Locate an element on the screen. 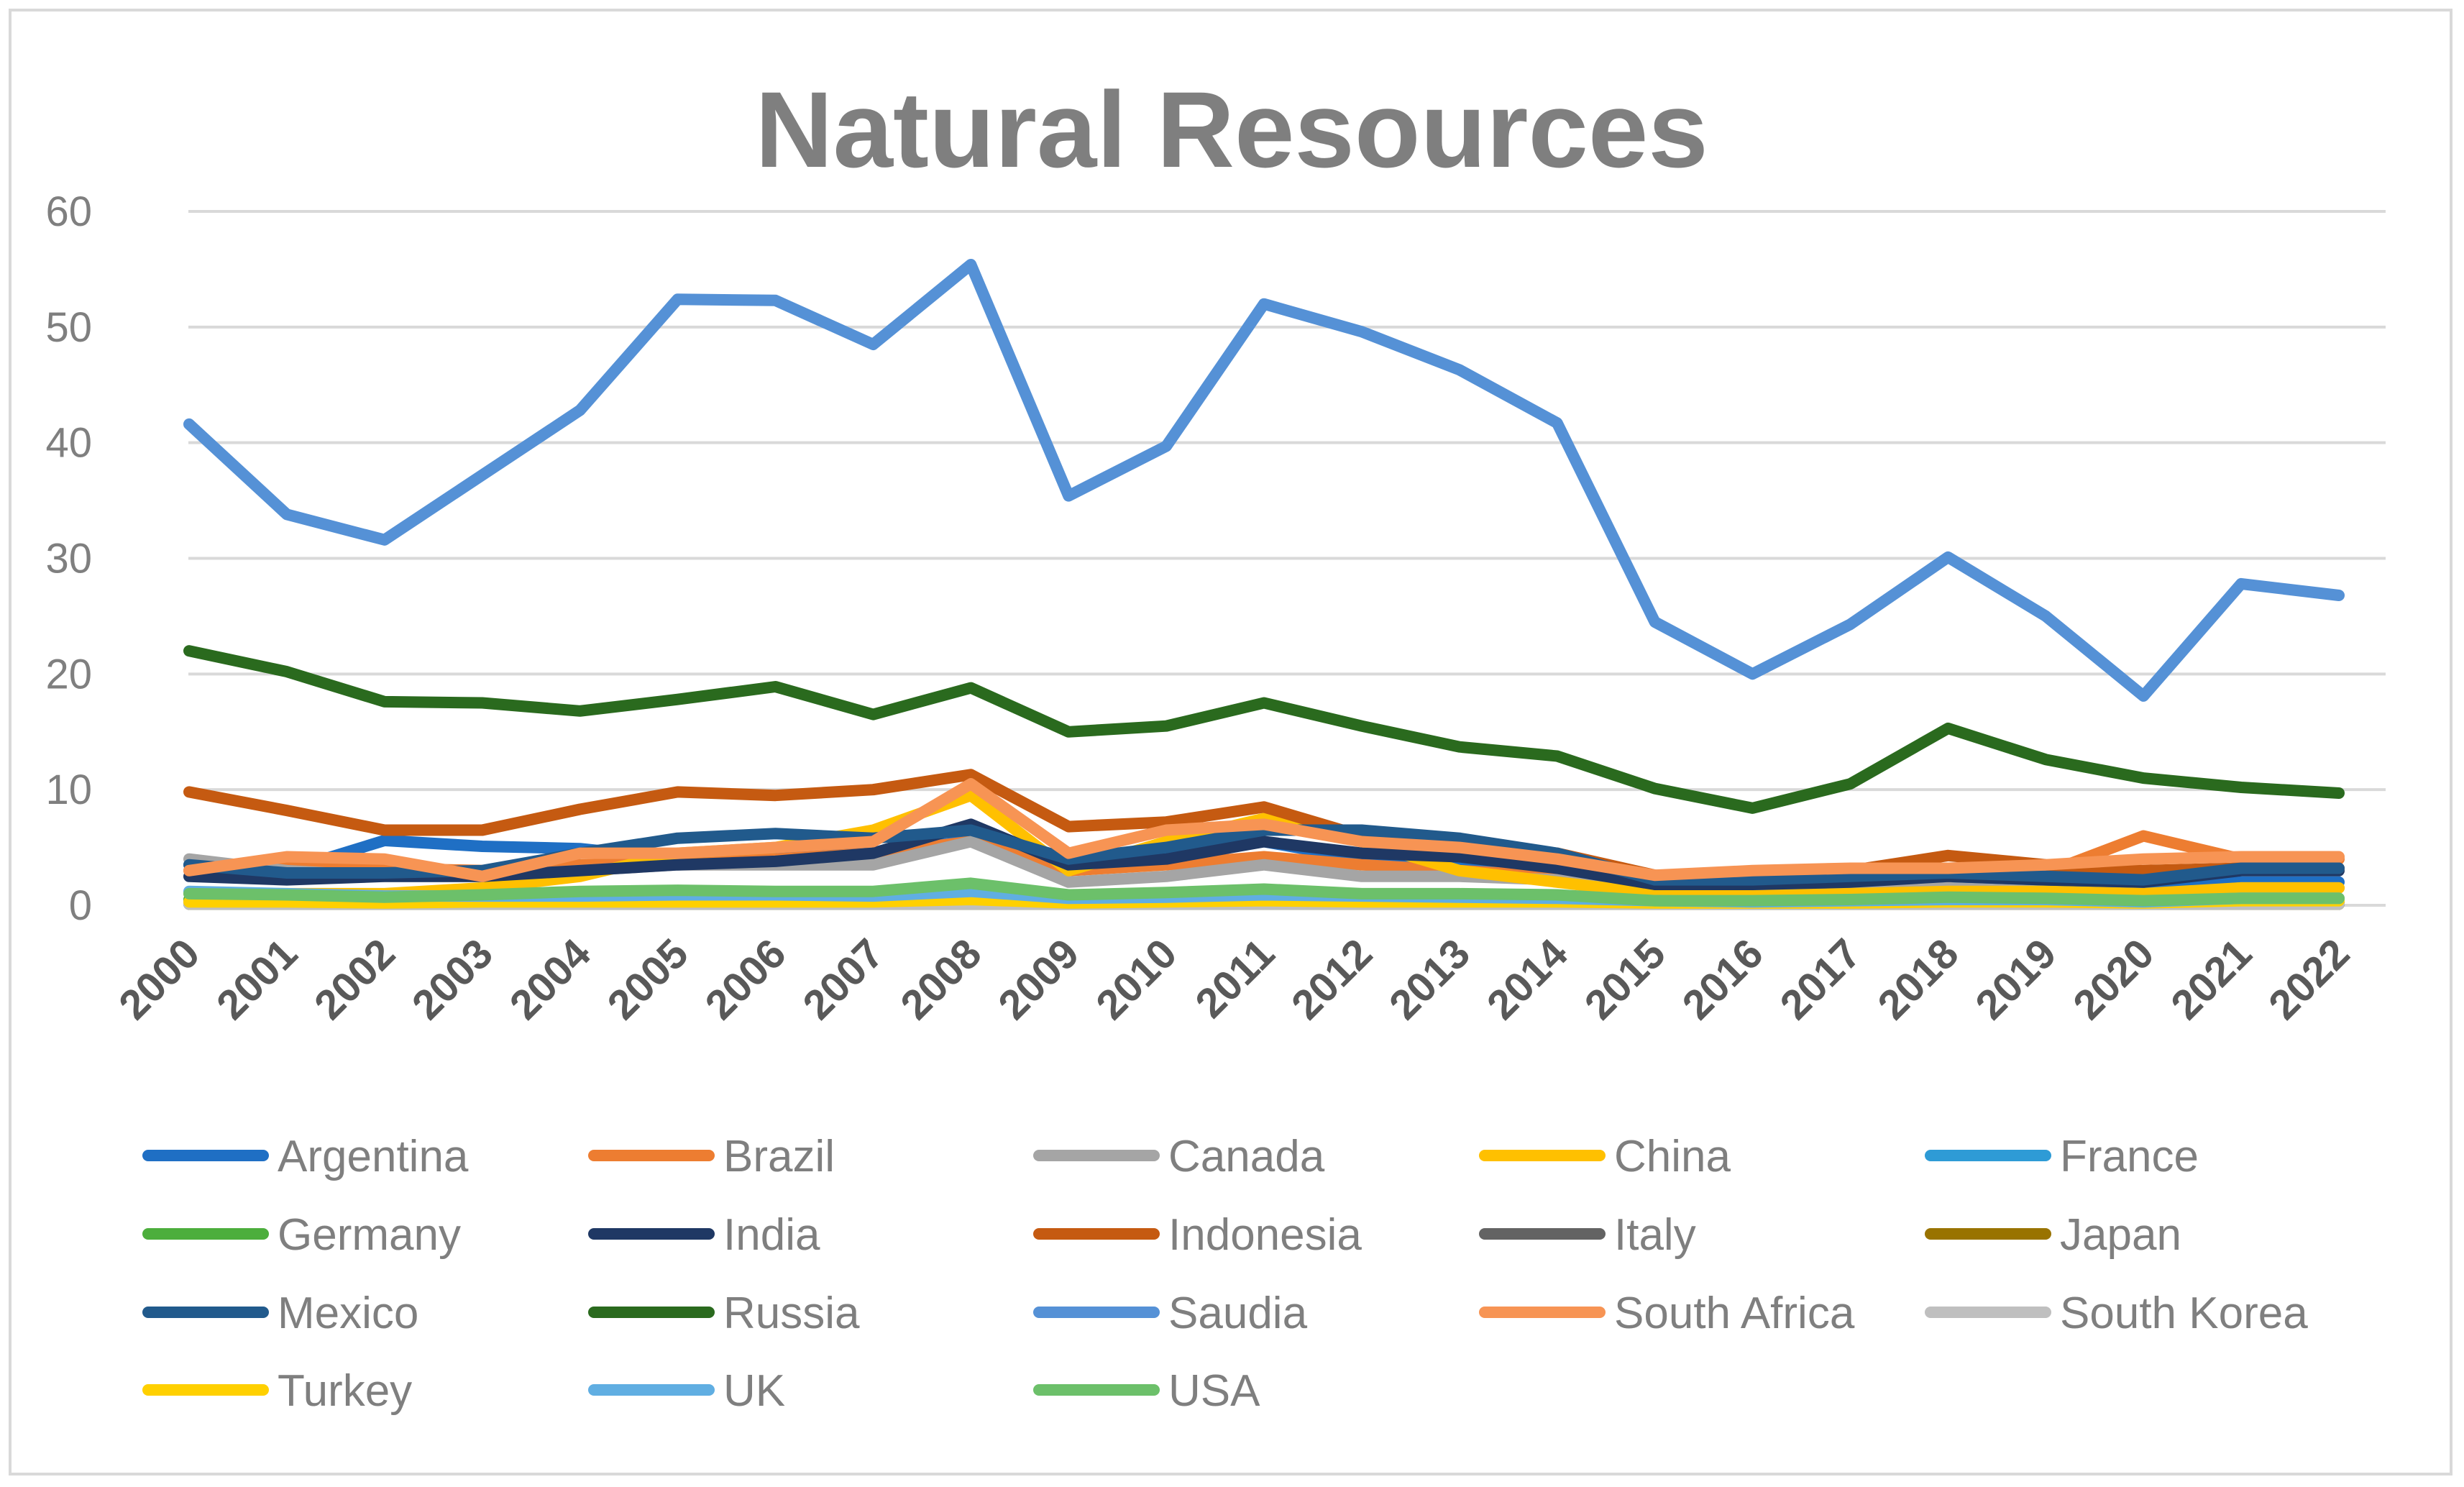  legend-item-france: France is located at coordinates (2062, 1156).